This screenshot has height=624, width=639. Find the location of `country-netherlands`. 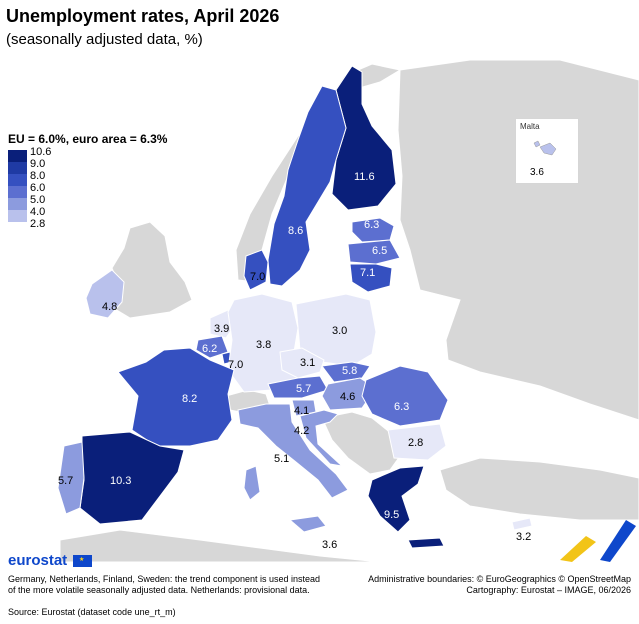

country-netherlands is located at coordinates (222, 324).